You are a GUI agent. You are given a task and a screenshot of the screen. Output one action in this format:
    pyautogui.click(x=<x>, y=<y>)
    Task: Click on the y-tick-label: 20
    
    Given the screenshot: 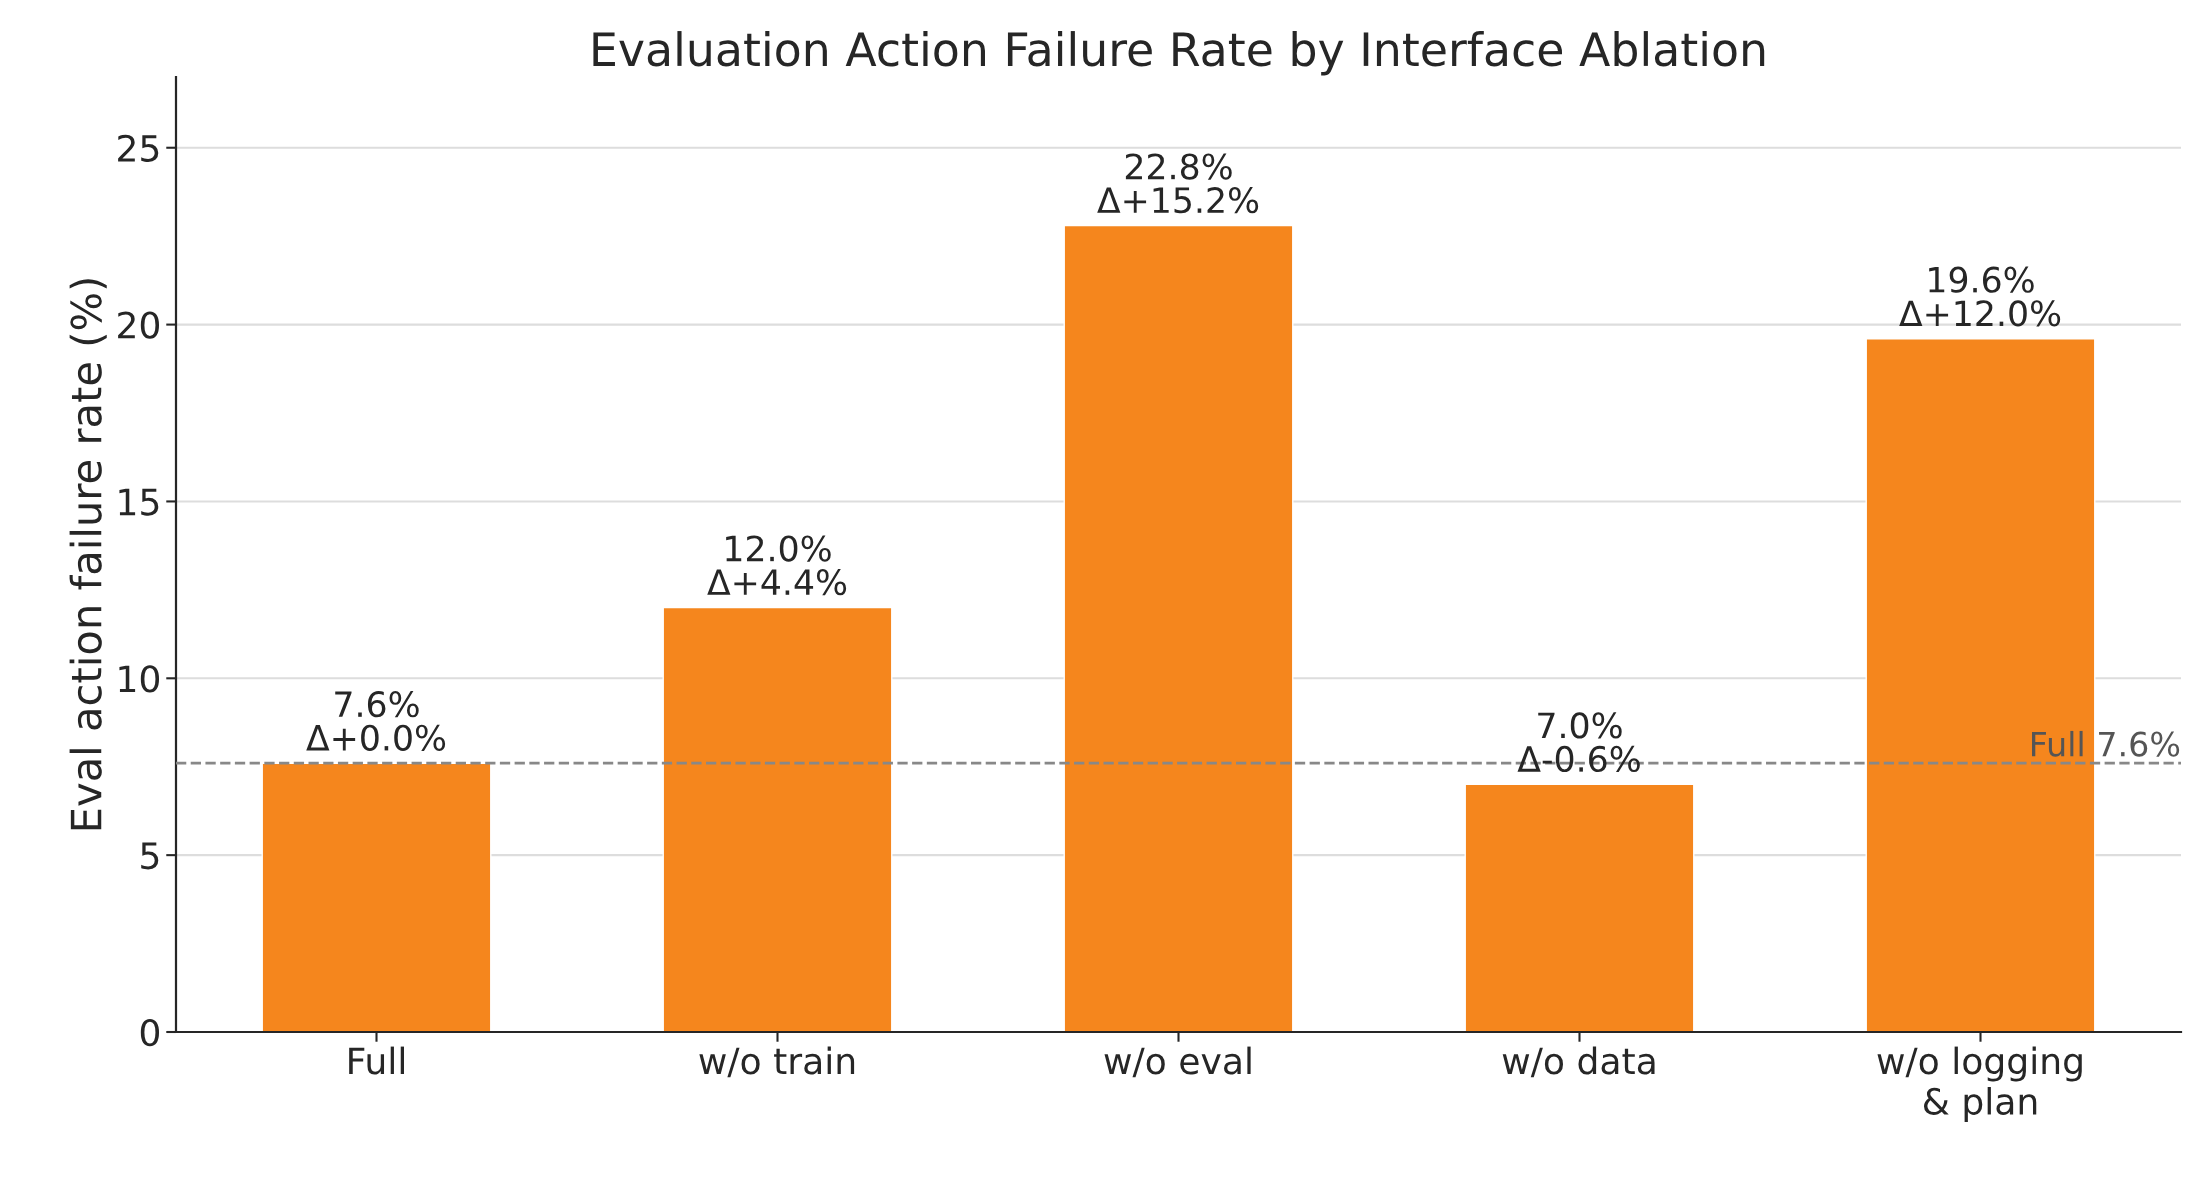 What is the action you would take?
    pyautogui.click(x=139, y=325)
    